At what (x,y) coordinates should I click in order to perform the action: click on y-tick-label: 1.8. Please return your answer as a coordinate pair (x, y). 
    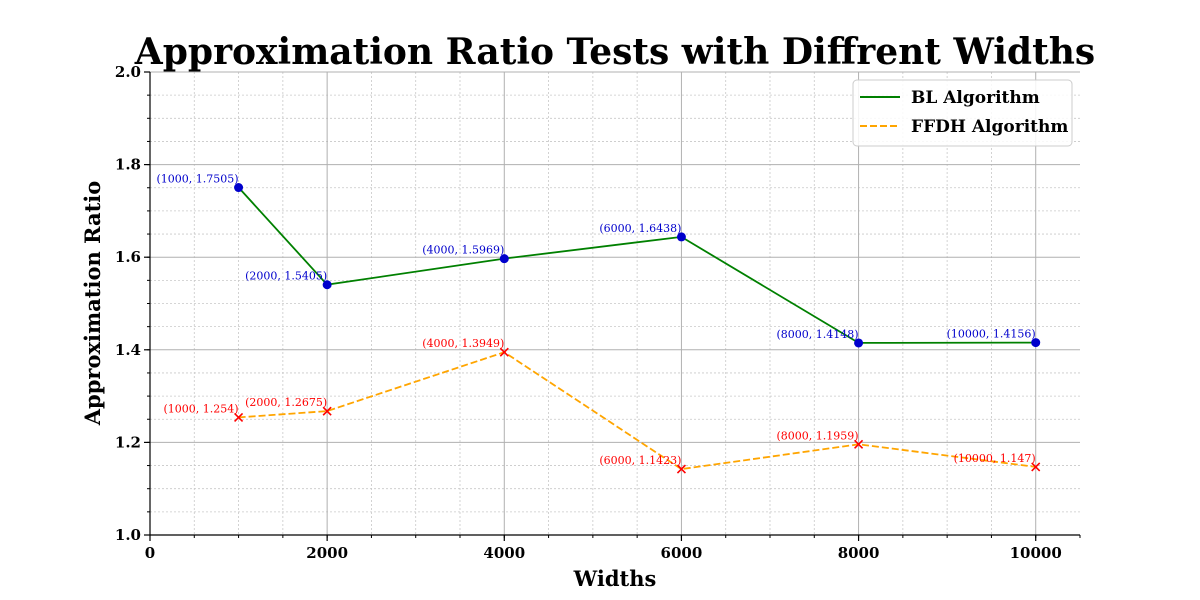
    Looking at the image, I should click on (128, 165).